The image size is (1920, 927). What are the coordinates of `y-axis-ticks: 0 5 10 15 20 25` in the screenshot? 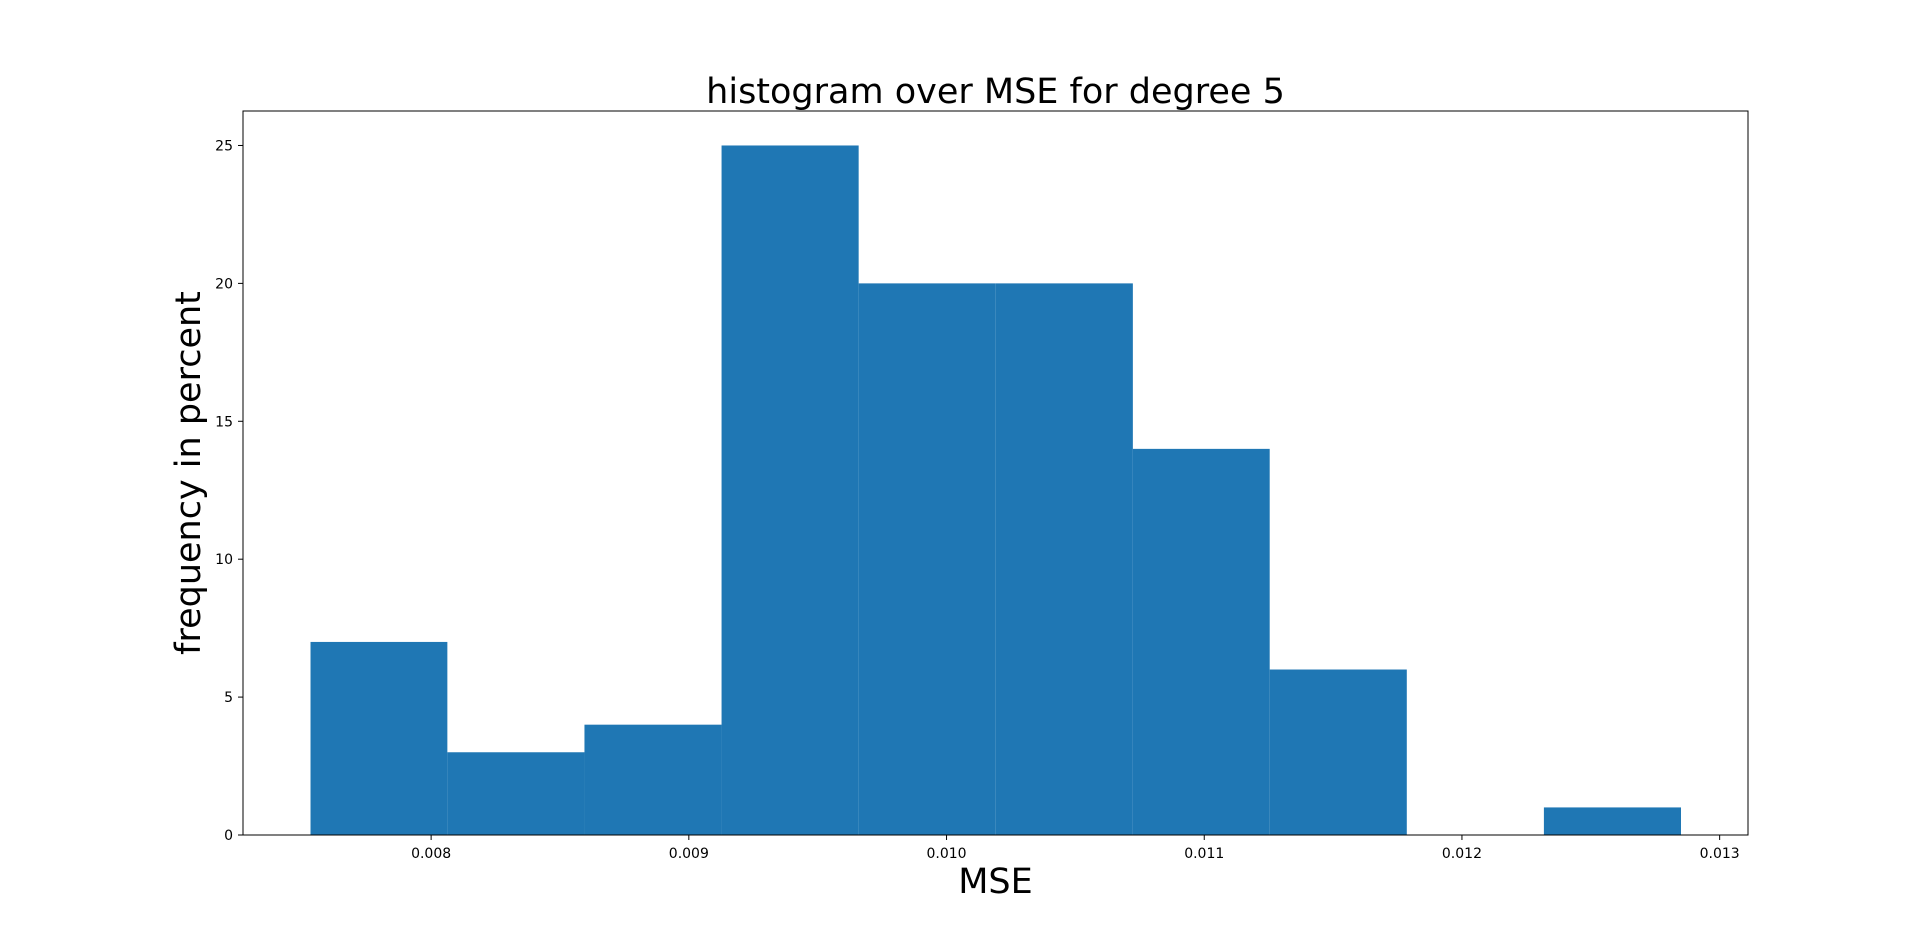 It's located at (229, 491).